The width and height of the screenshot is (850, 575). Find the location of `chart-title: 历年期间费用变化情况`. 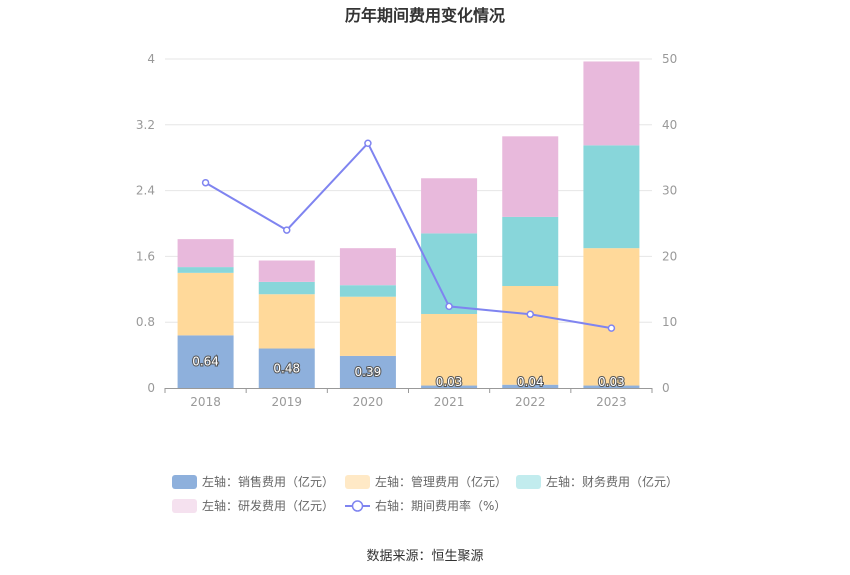

chart-title: 历年期间费用变化情况 is located at coordinates (424, 15).